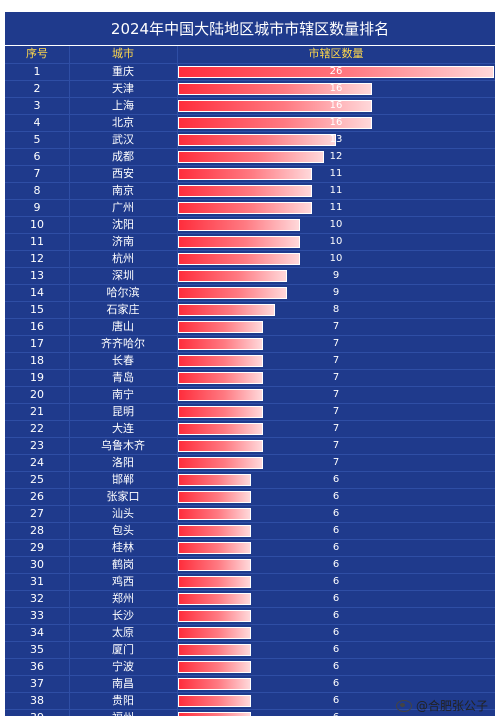  What do you see at coordinates (37, 156) in the screenshot?
I see `rank-label: 6` at bounding box center [37, 156].